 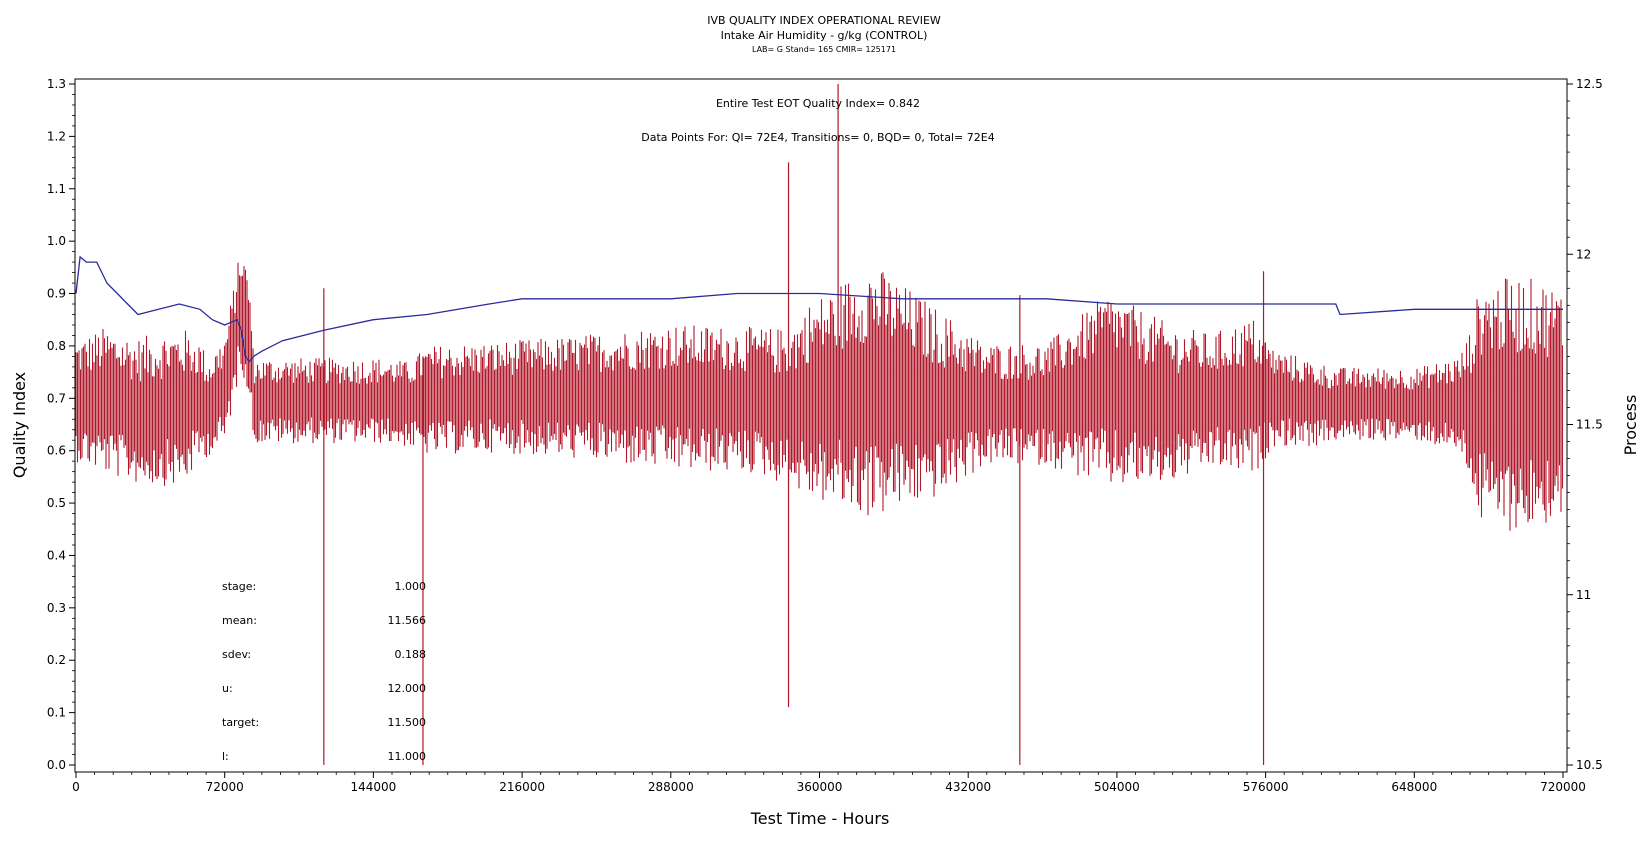 What do you see at coordinates (236, 654) in the screenshot?
I see `stat-label: sdev:` at bounding box center [236, 654].